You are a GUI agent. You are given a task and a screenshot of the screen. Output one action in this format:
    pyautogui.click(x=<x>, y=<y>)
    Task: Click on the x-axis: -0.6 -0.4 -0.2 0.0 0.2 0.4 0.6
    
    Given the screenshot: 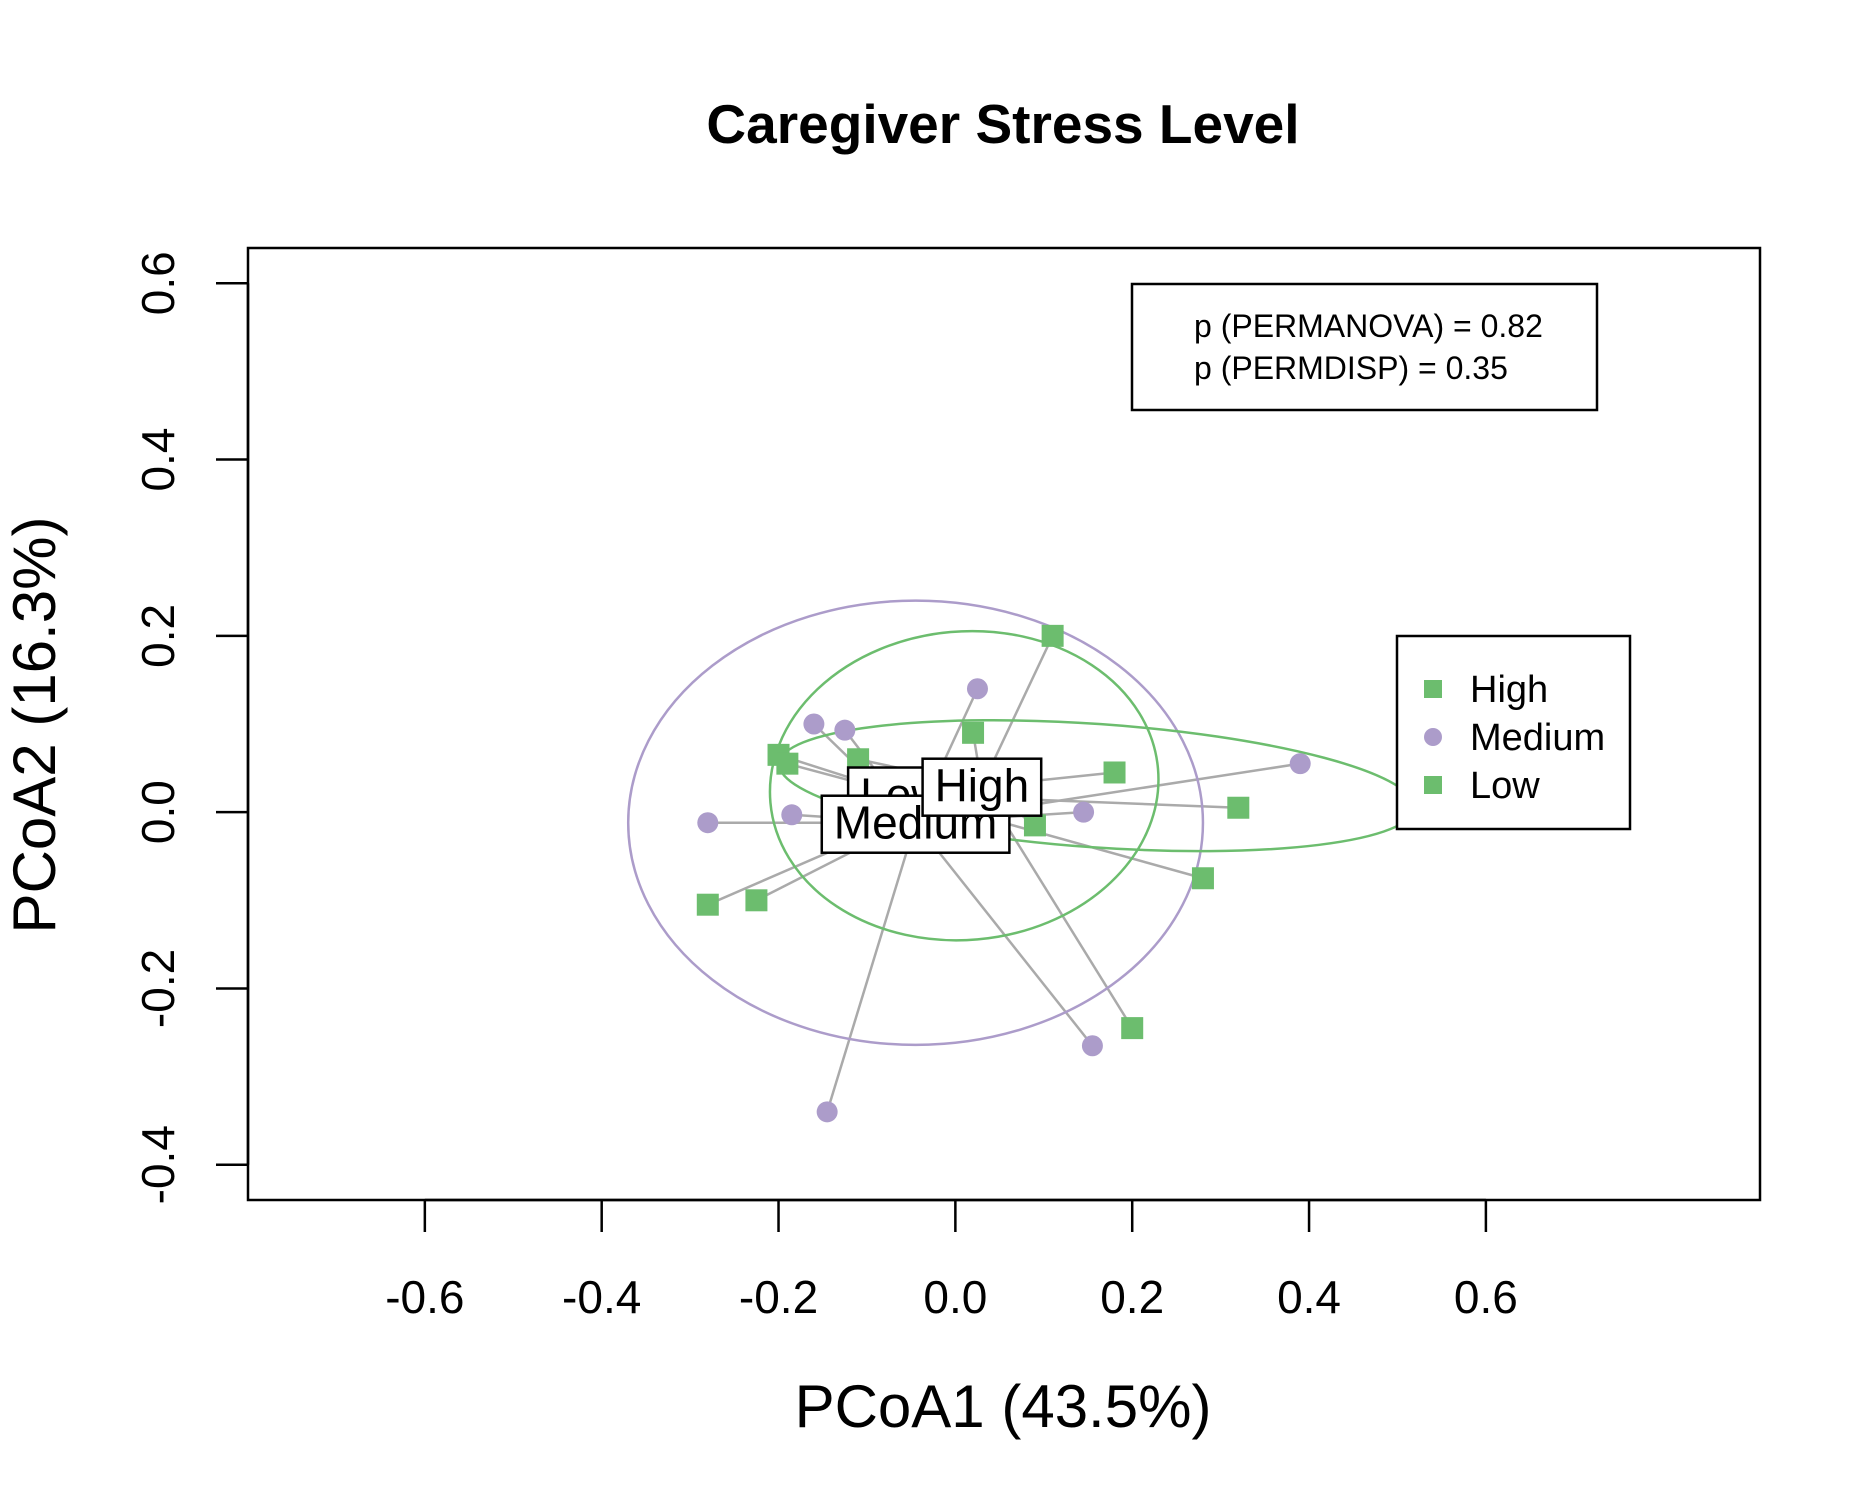 What is the action you would take?
    pyautogui.click(x=951, y=1260)
    